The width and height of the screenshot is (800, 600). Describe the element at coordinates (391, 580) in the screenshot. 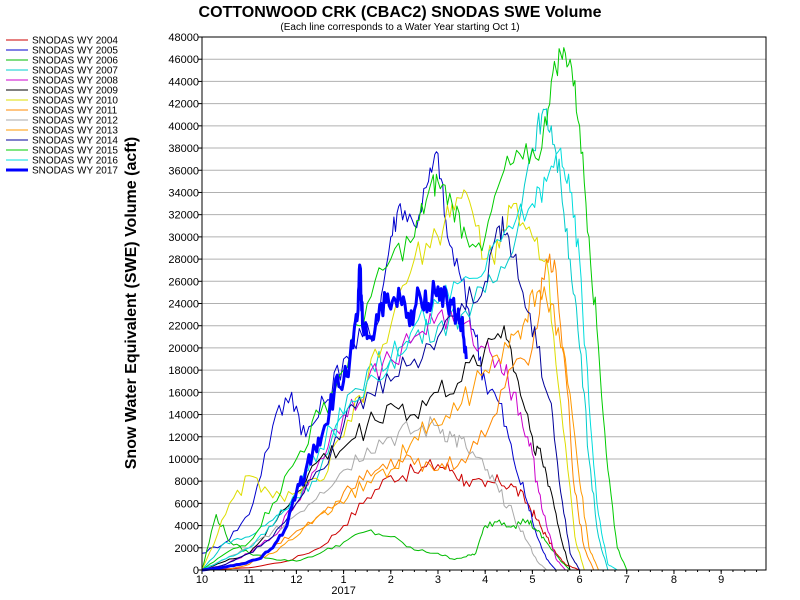

I see `x-tick-label: 2` at that location.